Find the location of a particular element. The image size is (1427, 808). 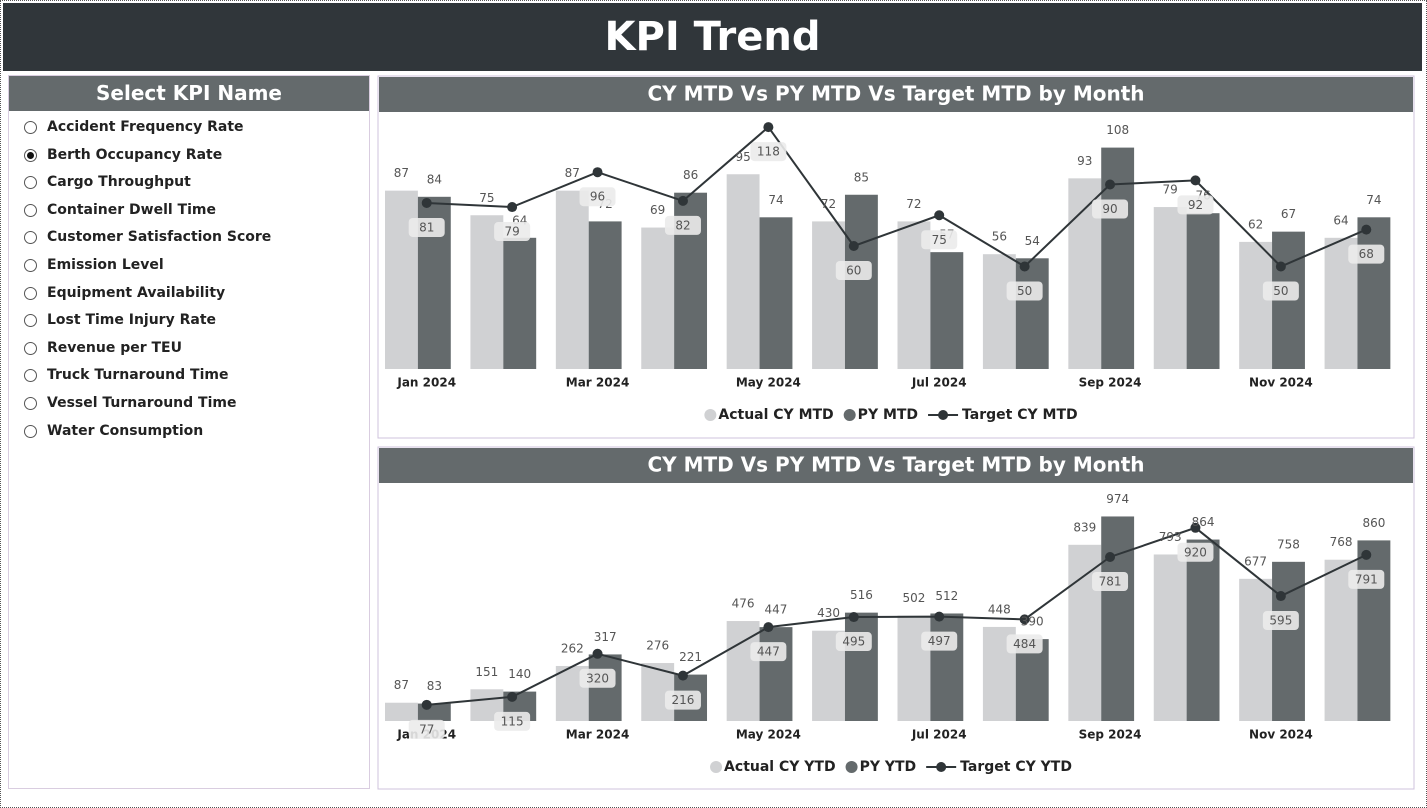

slicer-item: Container Dwell Time is located at coordinates (189, 211).